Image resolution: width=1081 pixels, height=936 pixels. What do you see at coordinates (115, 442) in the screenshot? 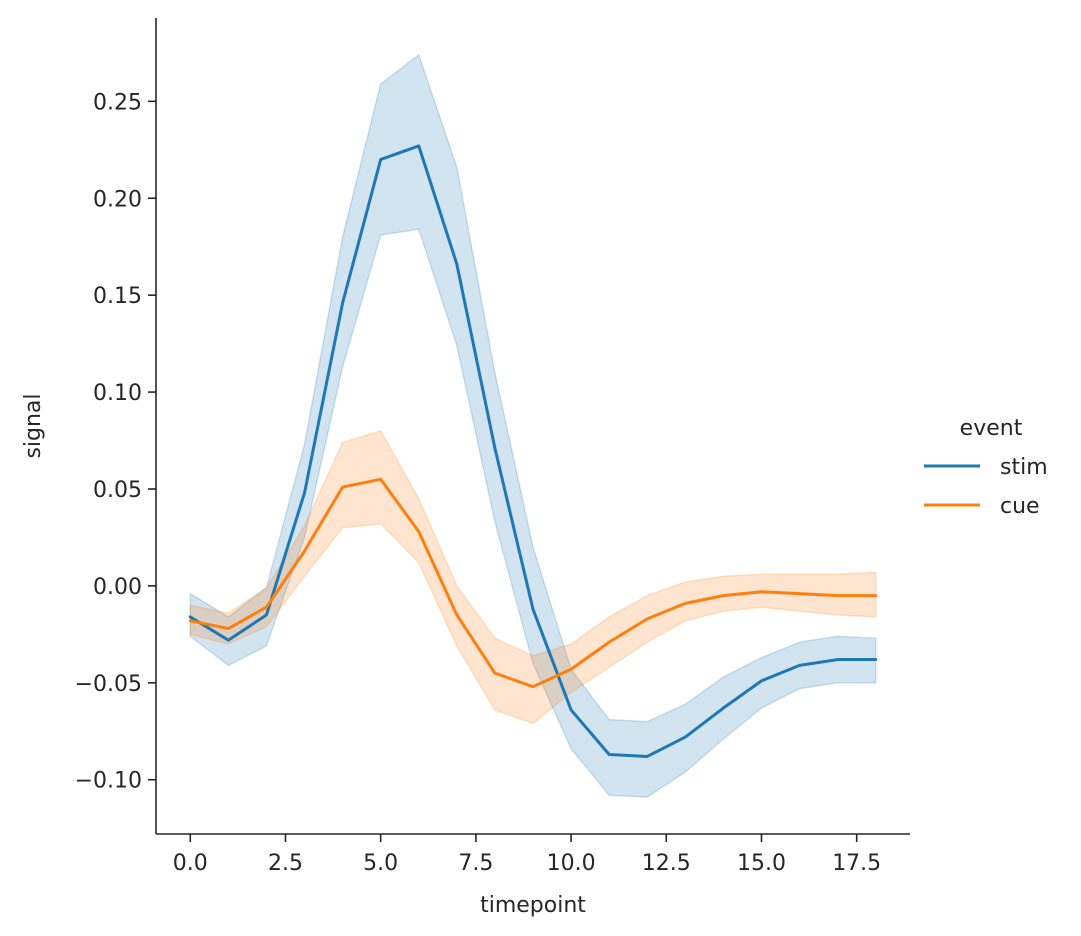
I see `y-ticks: −0.10 −0.05 0.00 0.05 0.10 0.15 0.20 0.25` at bounding box center [115, 442].